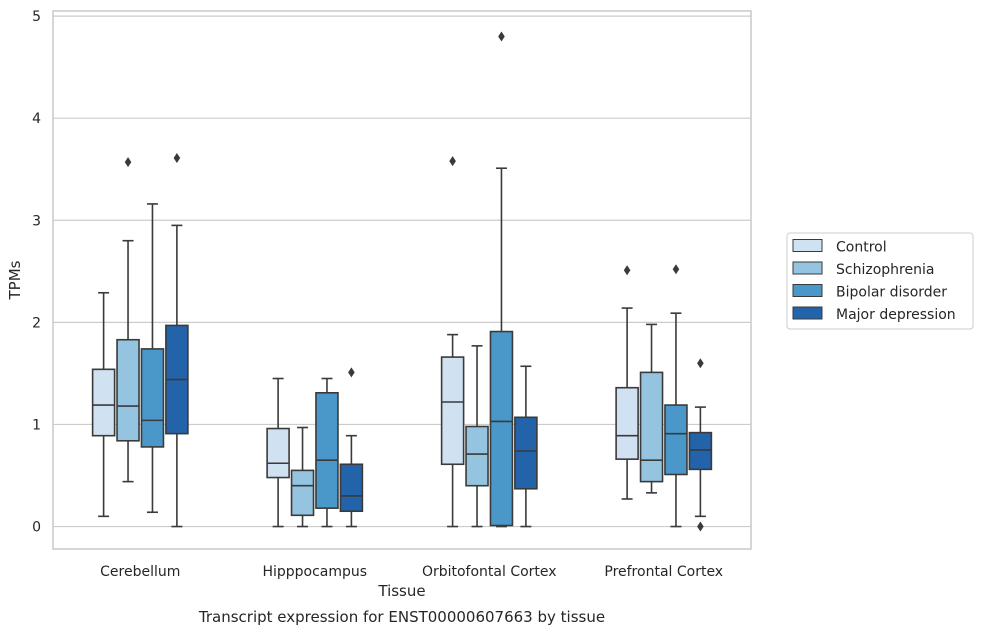 The height and width of the screenshot is (636, 983). I want to click on x-tick-label: Cerebellum, so click(140, 572).